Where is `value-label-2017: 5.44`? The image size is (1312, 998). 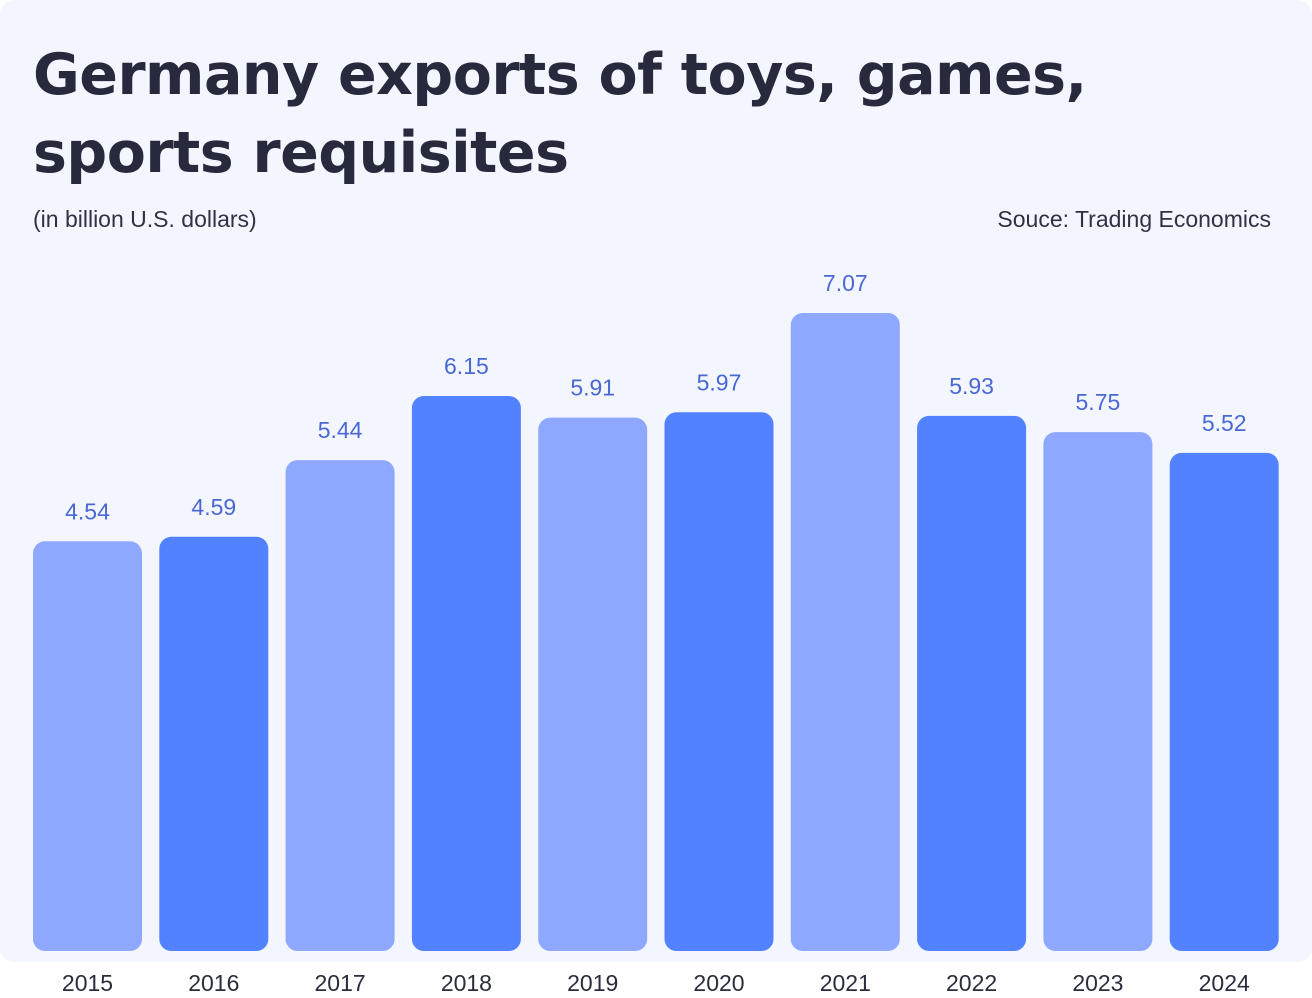 value-label-2017: 5.44 is located at coordinates (340, 430).